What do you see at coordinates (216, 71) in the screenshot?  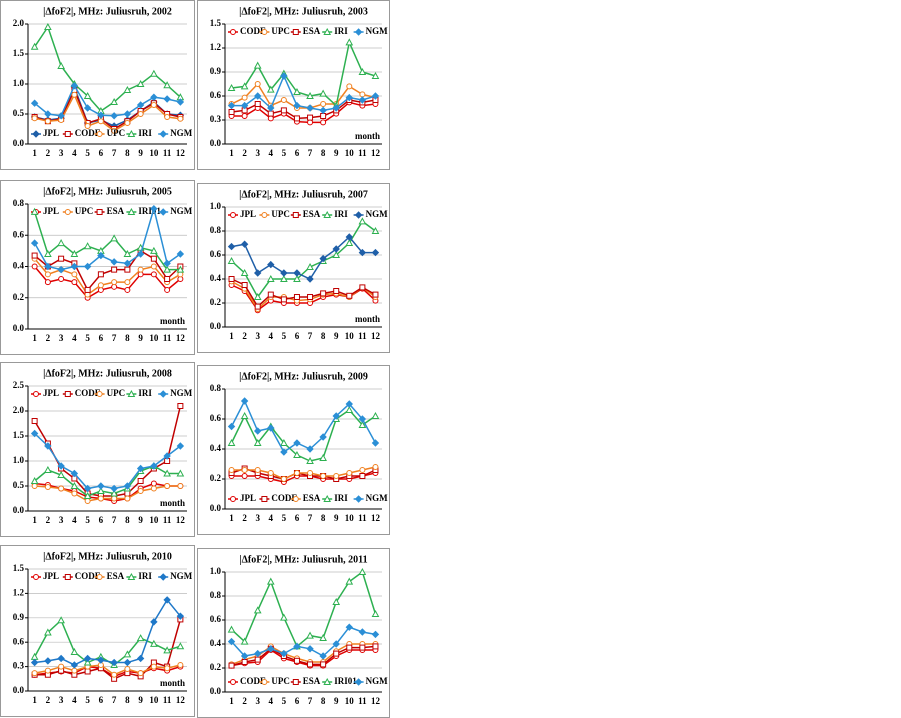 I see `y-tick-label: 0.9` at bounding box center [216, 71].